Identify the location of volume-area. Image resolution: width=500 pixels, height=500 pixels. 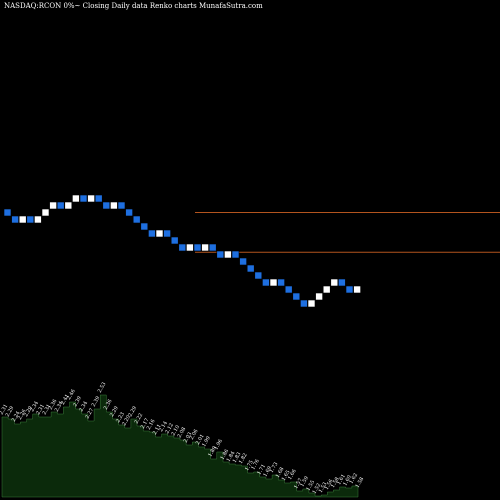
(180, 446).